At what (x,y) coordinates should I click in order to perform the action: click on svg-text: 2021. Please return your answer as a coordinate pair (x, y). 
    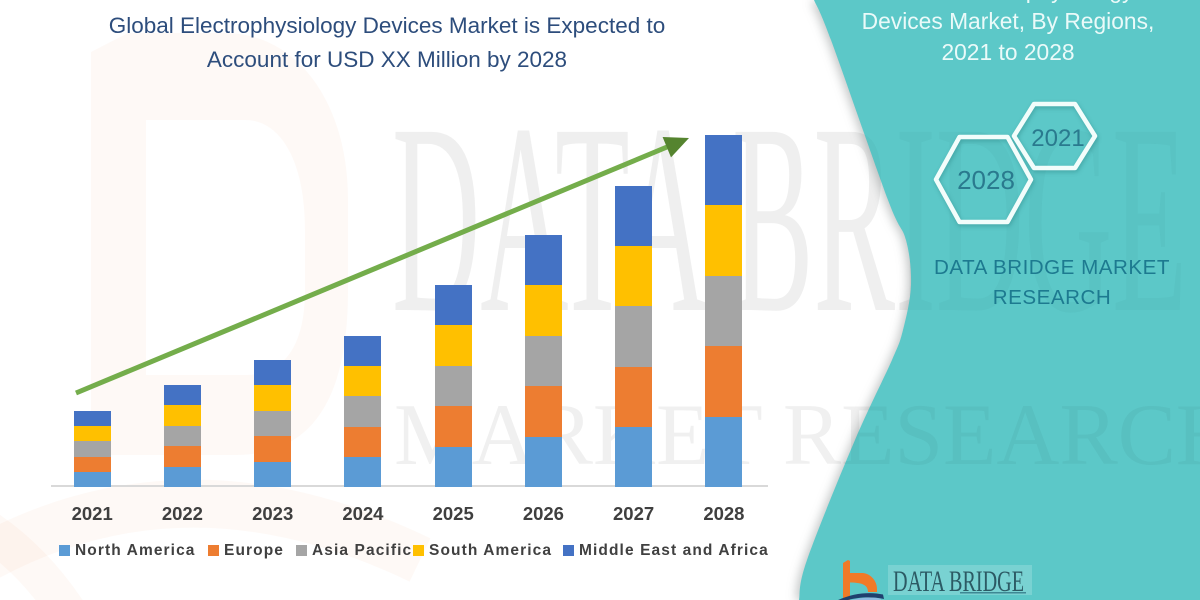
    Looking at the image, I should click on (1057, 138).